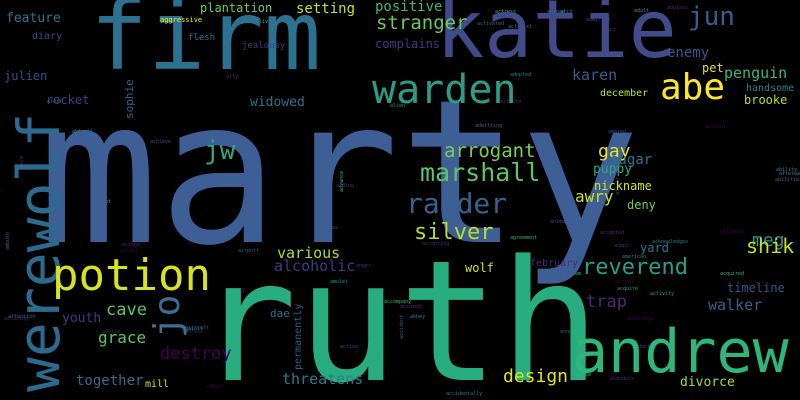 This screenshot has width=800, height=400. I want to click on word-acquire: acquire, so click(628, 289).